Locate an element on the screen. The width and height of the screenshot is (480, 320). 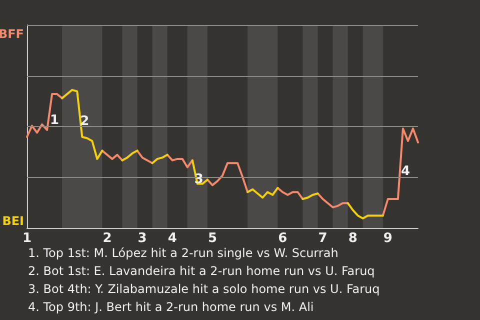
x-tick-label: 9 is located at coordinates (387, 238).